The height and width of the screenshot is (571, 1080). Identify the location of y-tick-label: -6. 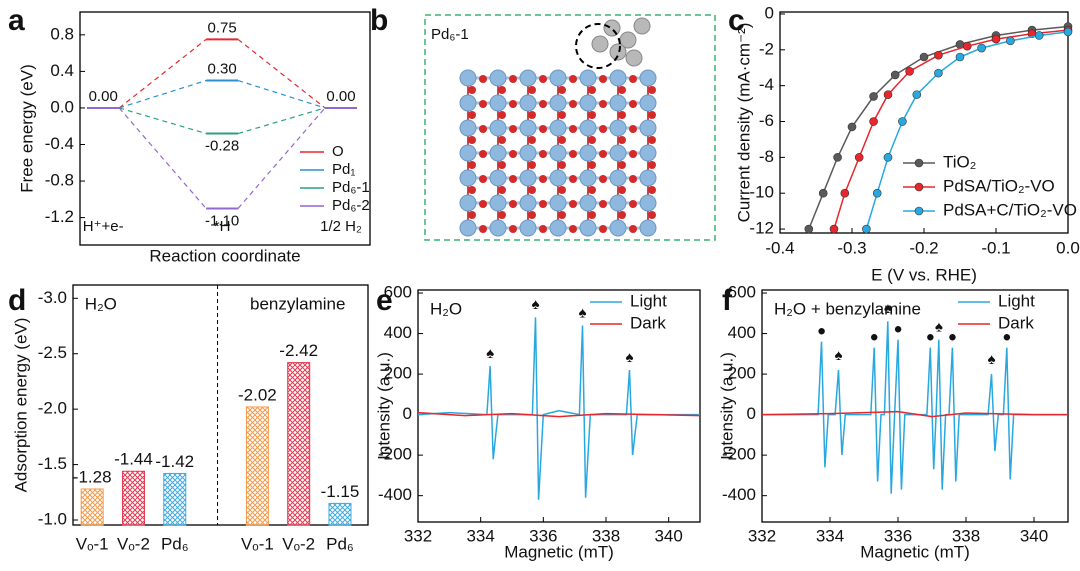
(766, 120).